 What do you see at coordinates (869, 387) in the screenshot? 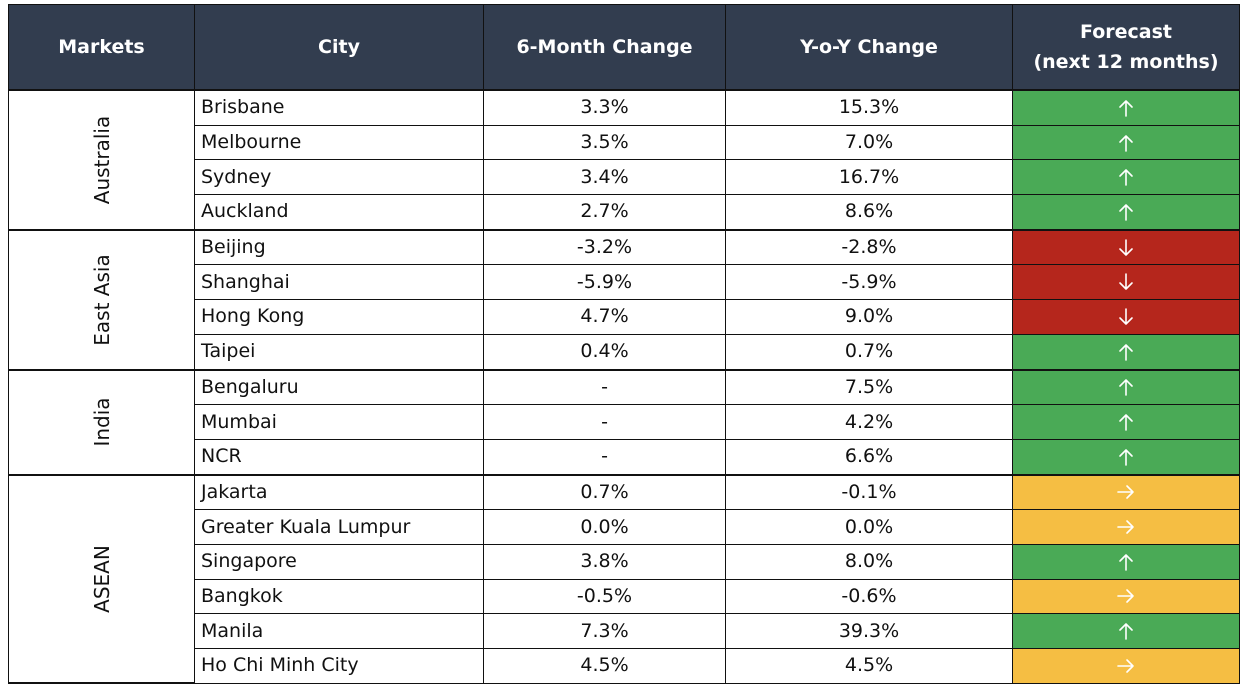
I see `yoy-cell: 7.5%` at bounding box center [869, 387].